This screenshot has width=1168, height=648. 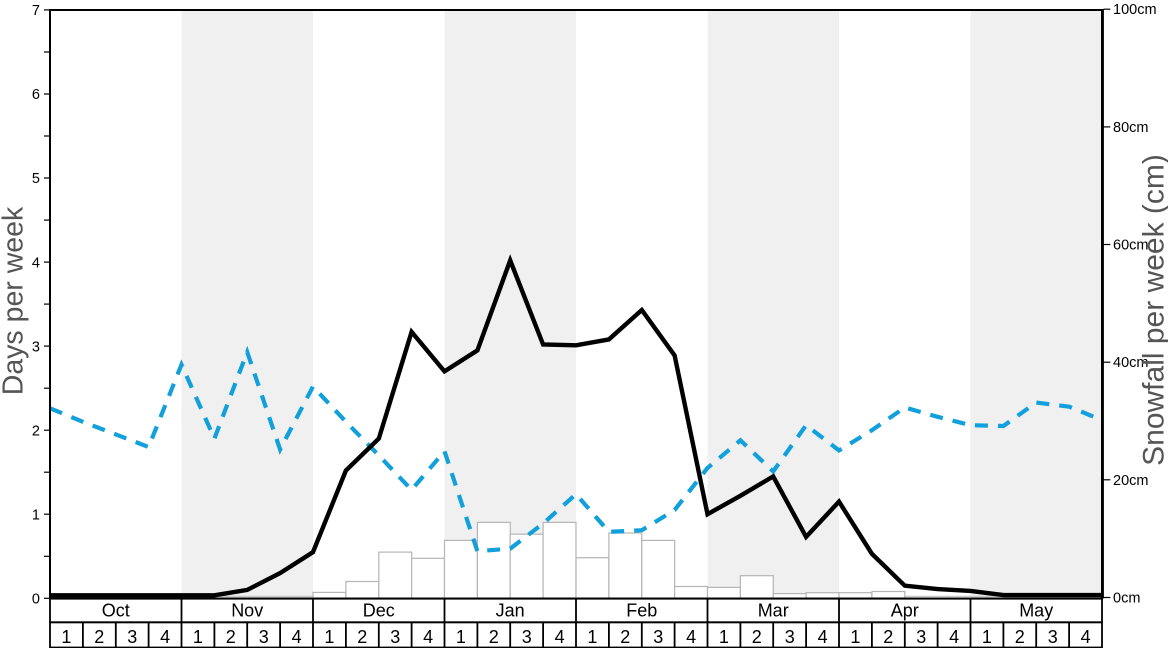 What do you see at coordinates (116, 611) in the screenshot?
I see `svg-text: Oct` at bounding box center [116, 611].